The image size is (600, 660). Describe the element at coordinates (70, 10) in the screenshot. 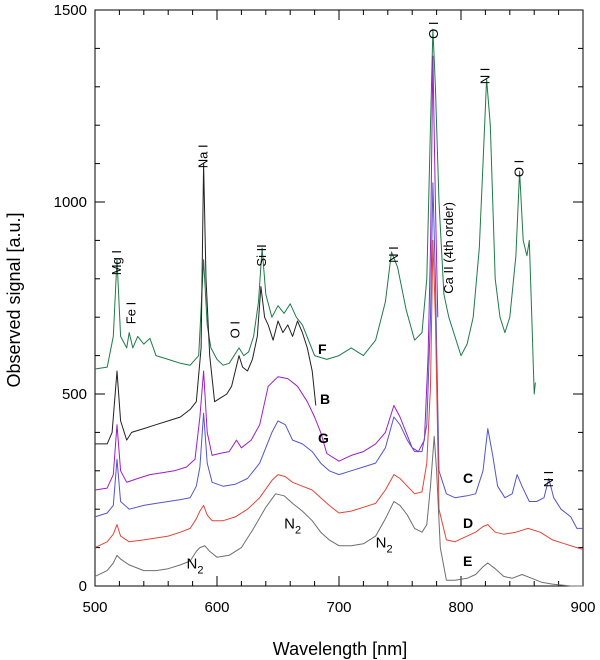

I see `y-tick-label: 1500` at that location.